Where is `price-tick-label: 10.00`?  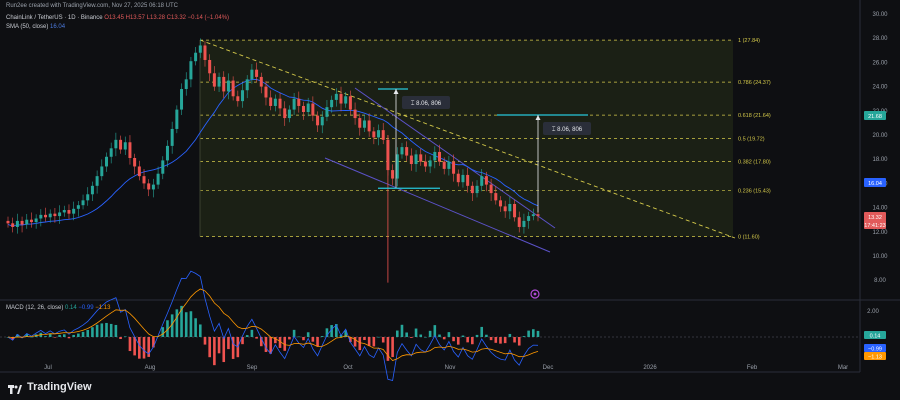
price-tick-label: 10.00 is located at coordinates (880, 257).